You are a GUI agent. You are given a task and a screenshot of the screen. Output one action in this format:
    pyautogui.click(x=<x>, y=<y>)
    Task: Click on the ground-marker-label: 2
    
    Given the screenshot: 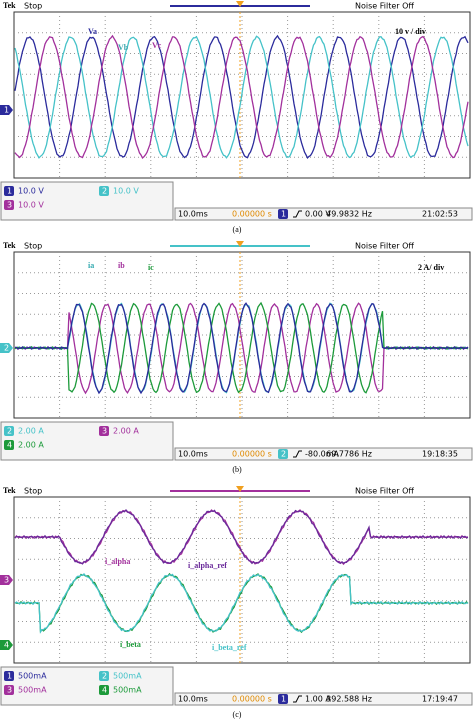 What is the action you would take?
    pyautogui.click(x=6, y=348)
    